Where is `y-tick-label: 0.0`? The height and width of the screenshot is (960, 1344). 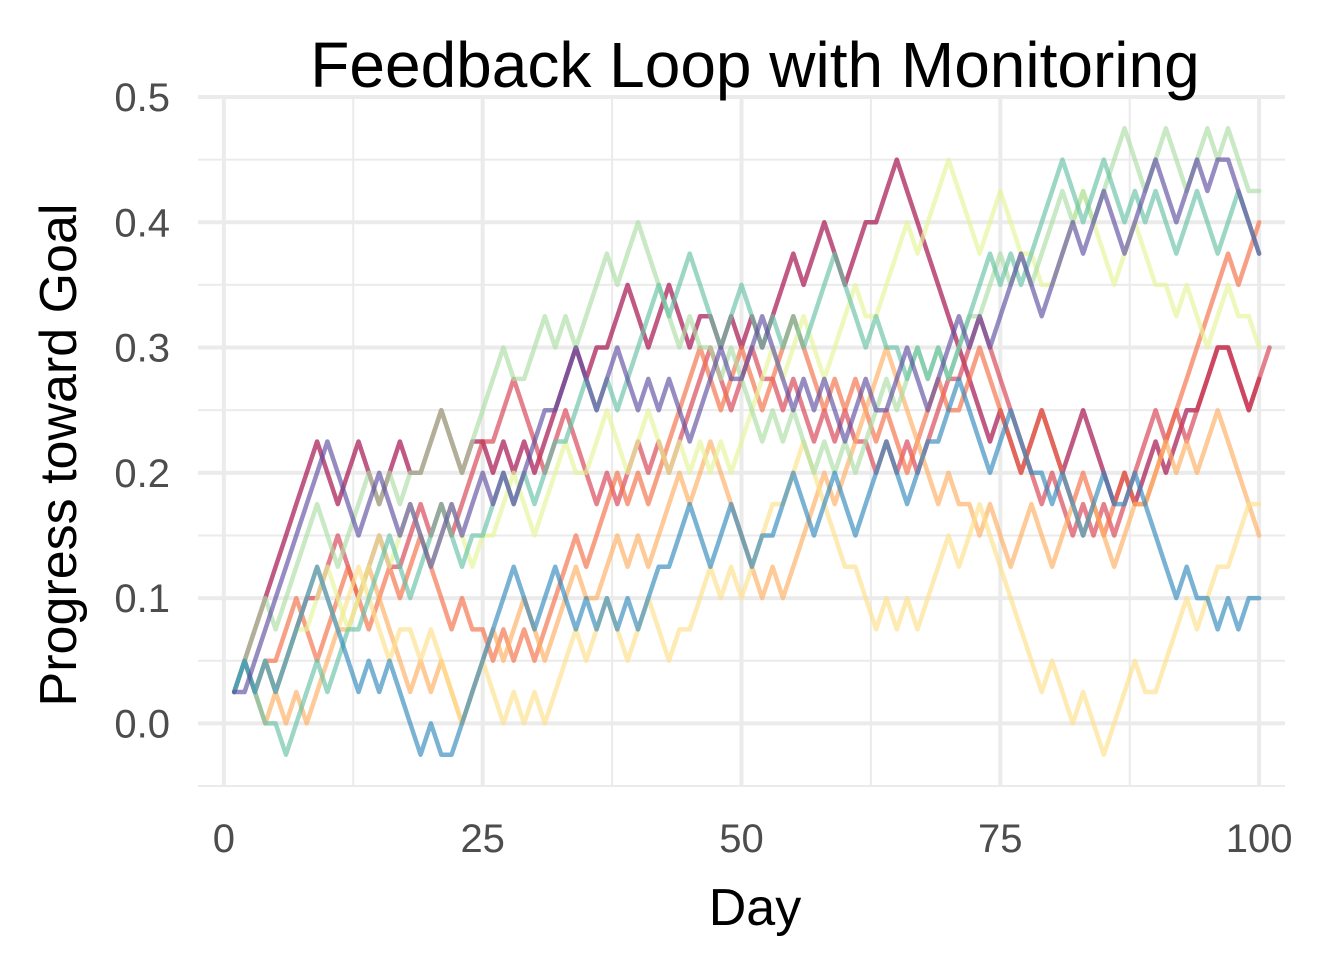 y-tick-label: 0.0 is located at coordinates (142, 724).